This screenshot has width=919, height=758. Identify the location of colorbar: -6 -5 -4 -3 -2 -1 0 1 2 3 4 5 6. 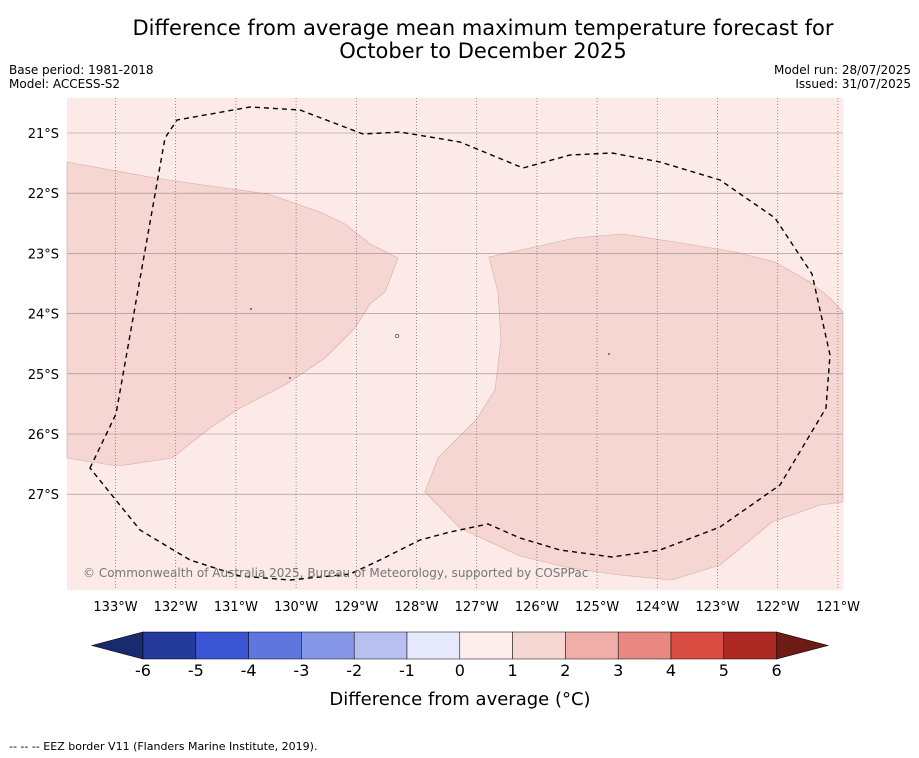
(460, 655).